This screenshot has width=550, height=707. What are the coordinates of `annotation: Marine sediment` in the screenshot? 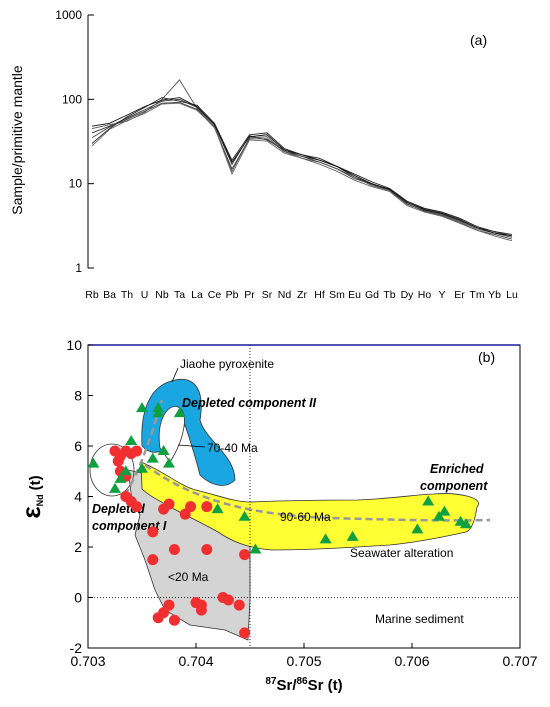 It's located at (419, 619).